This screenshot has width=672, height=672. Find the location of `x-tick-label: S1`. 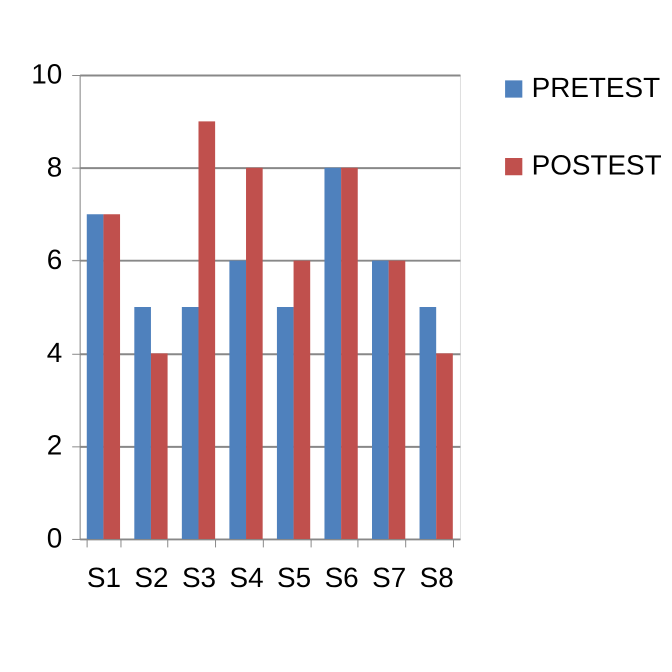

x-tick-label: S1 is located at coordinates (103, 578).